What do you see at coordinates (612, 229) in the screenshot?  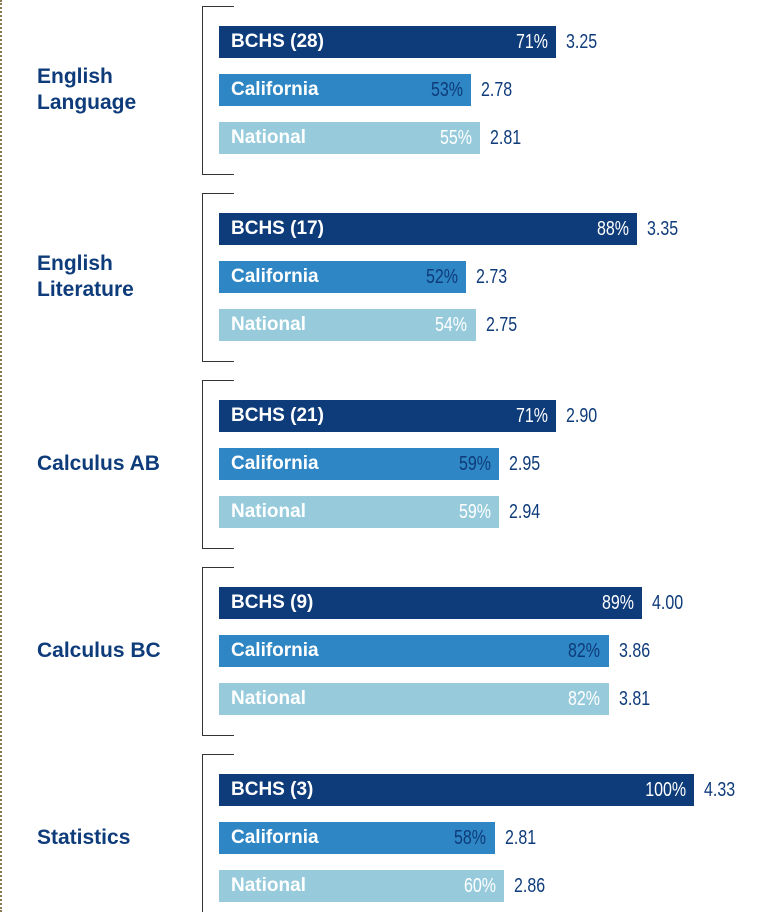 I see `value-label: 88%` at bounding box center [612, 229].